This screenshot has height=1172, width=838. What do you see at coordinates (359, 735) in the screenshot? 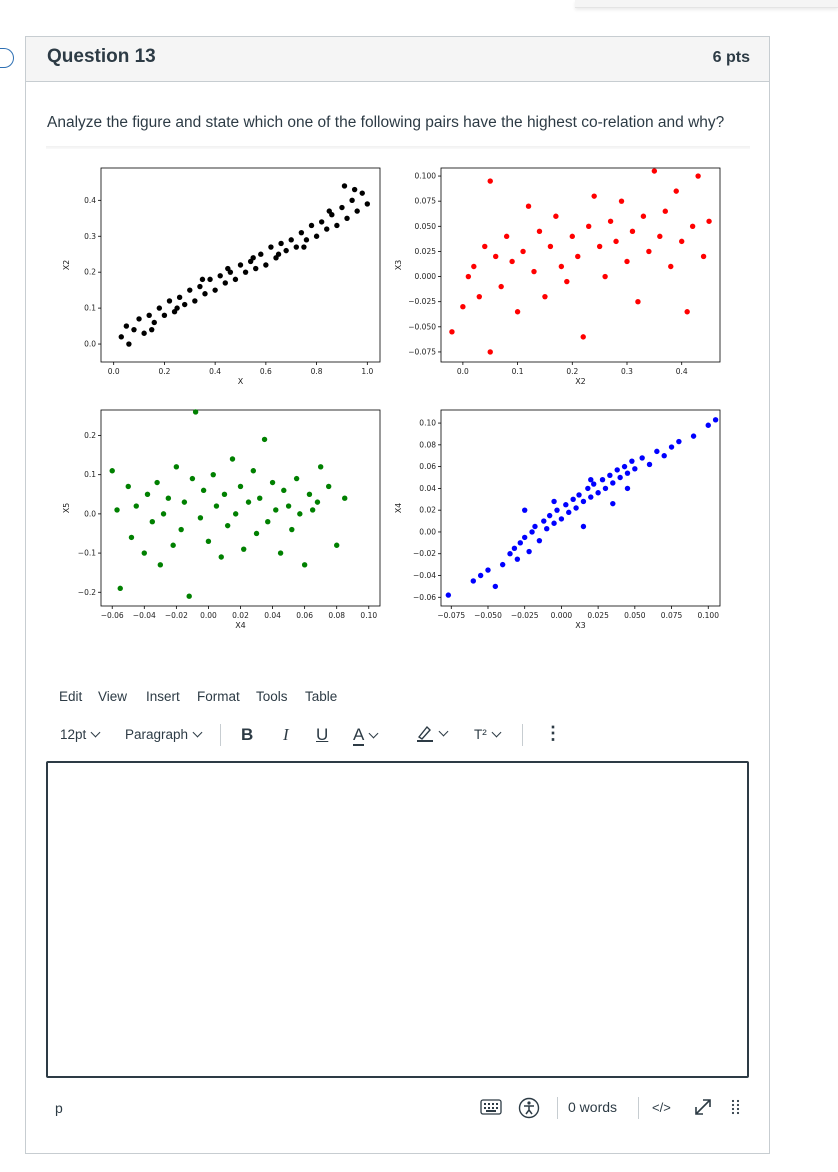
I see `text-color-icon: A` at bounding box center [359, 735].